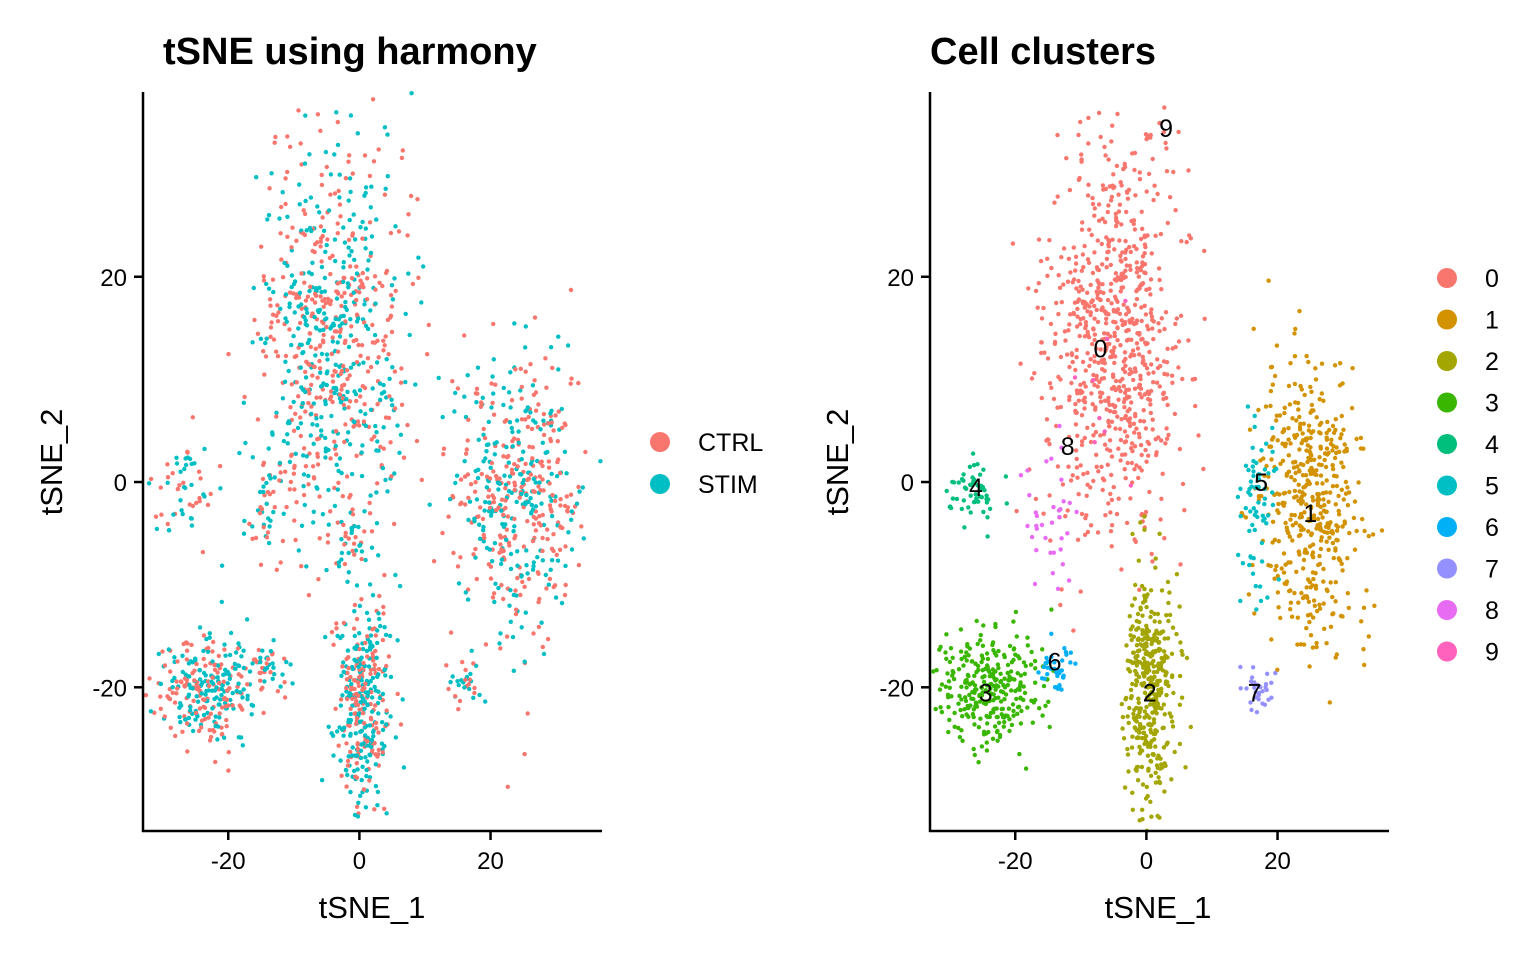 The width and height of the screenshot is (1536, 960). Describe the element at coordinates (1101, 350) in the screenshot. I see `cluster-label-0: 0` at that location.